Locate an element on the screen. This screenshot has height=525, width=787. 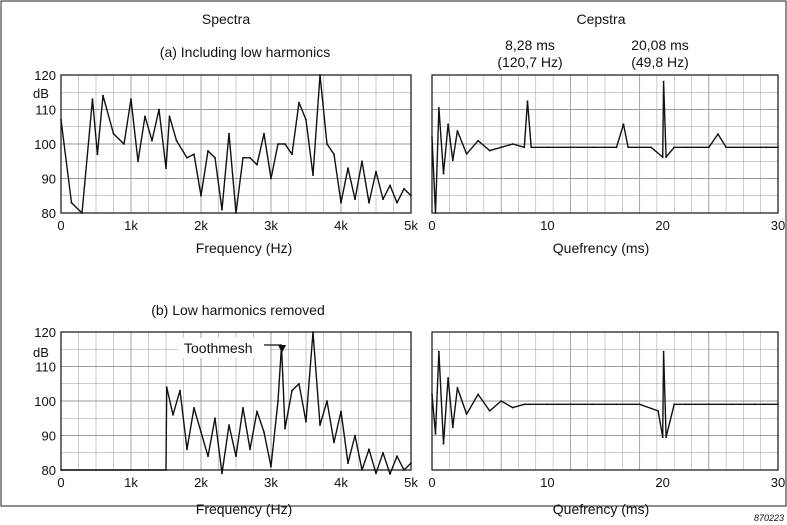
row-b-title: (b) Low harmonics removed is located at coordinates (238, 310).